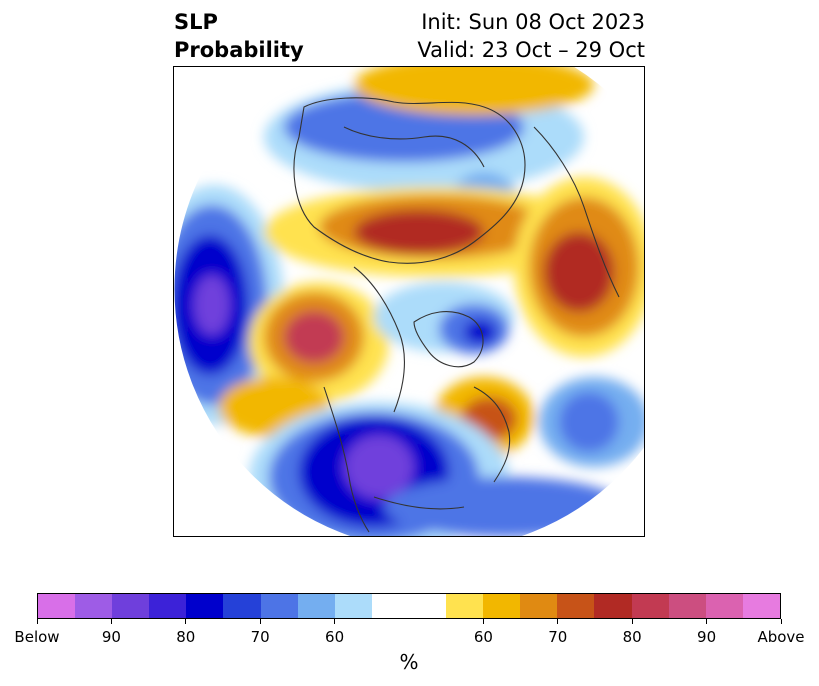  Describe the element at coordinates (474, 91) in the screenshot. I see `anomaly-above-top` at that location.